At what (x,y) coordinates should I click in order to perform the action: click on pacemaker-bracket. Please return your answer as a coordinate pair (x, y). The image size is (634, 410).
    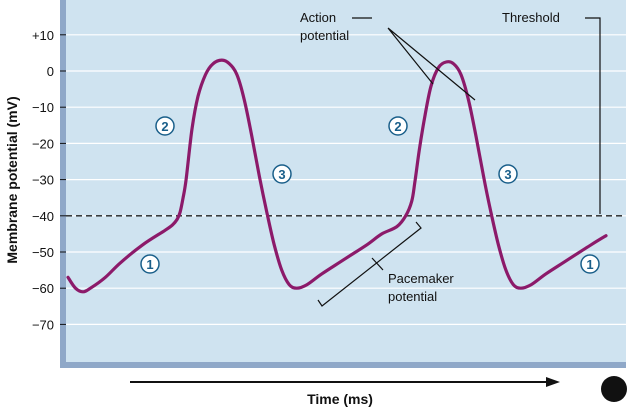
    Looking at the image, I should click on (369, 264).